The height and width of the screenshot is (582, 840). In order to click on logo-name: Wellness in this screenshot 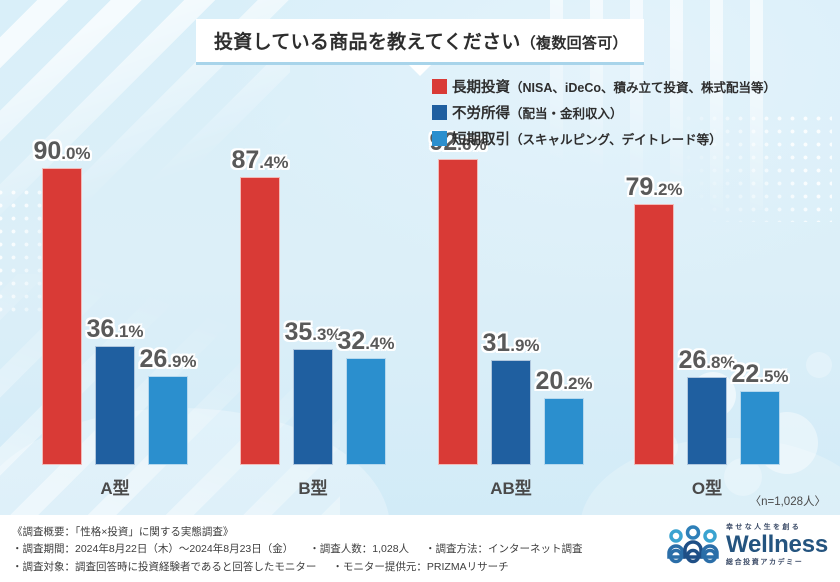, I will do `click(776, 544)`.